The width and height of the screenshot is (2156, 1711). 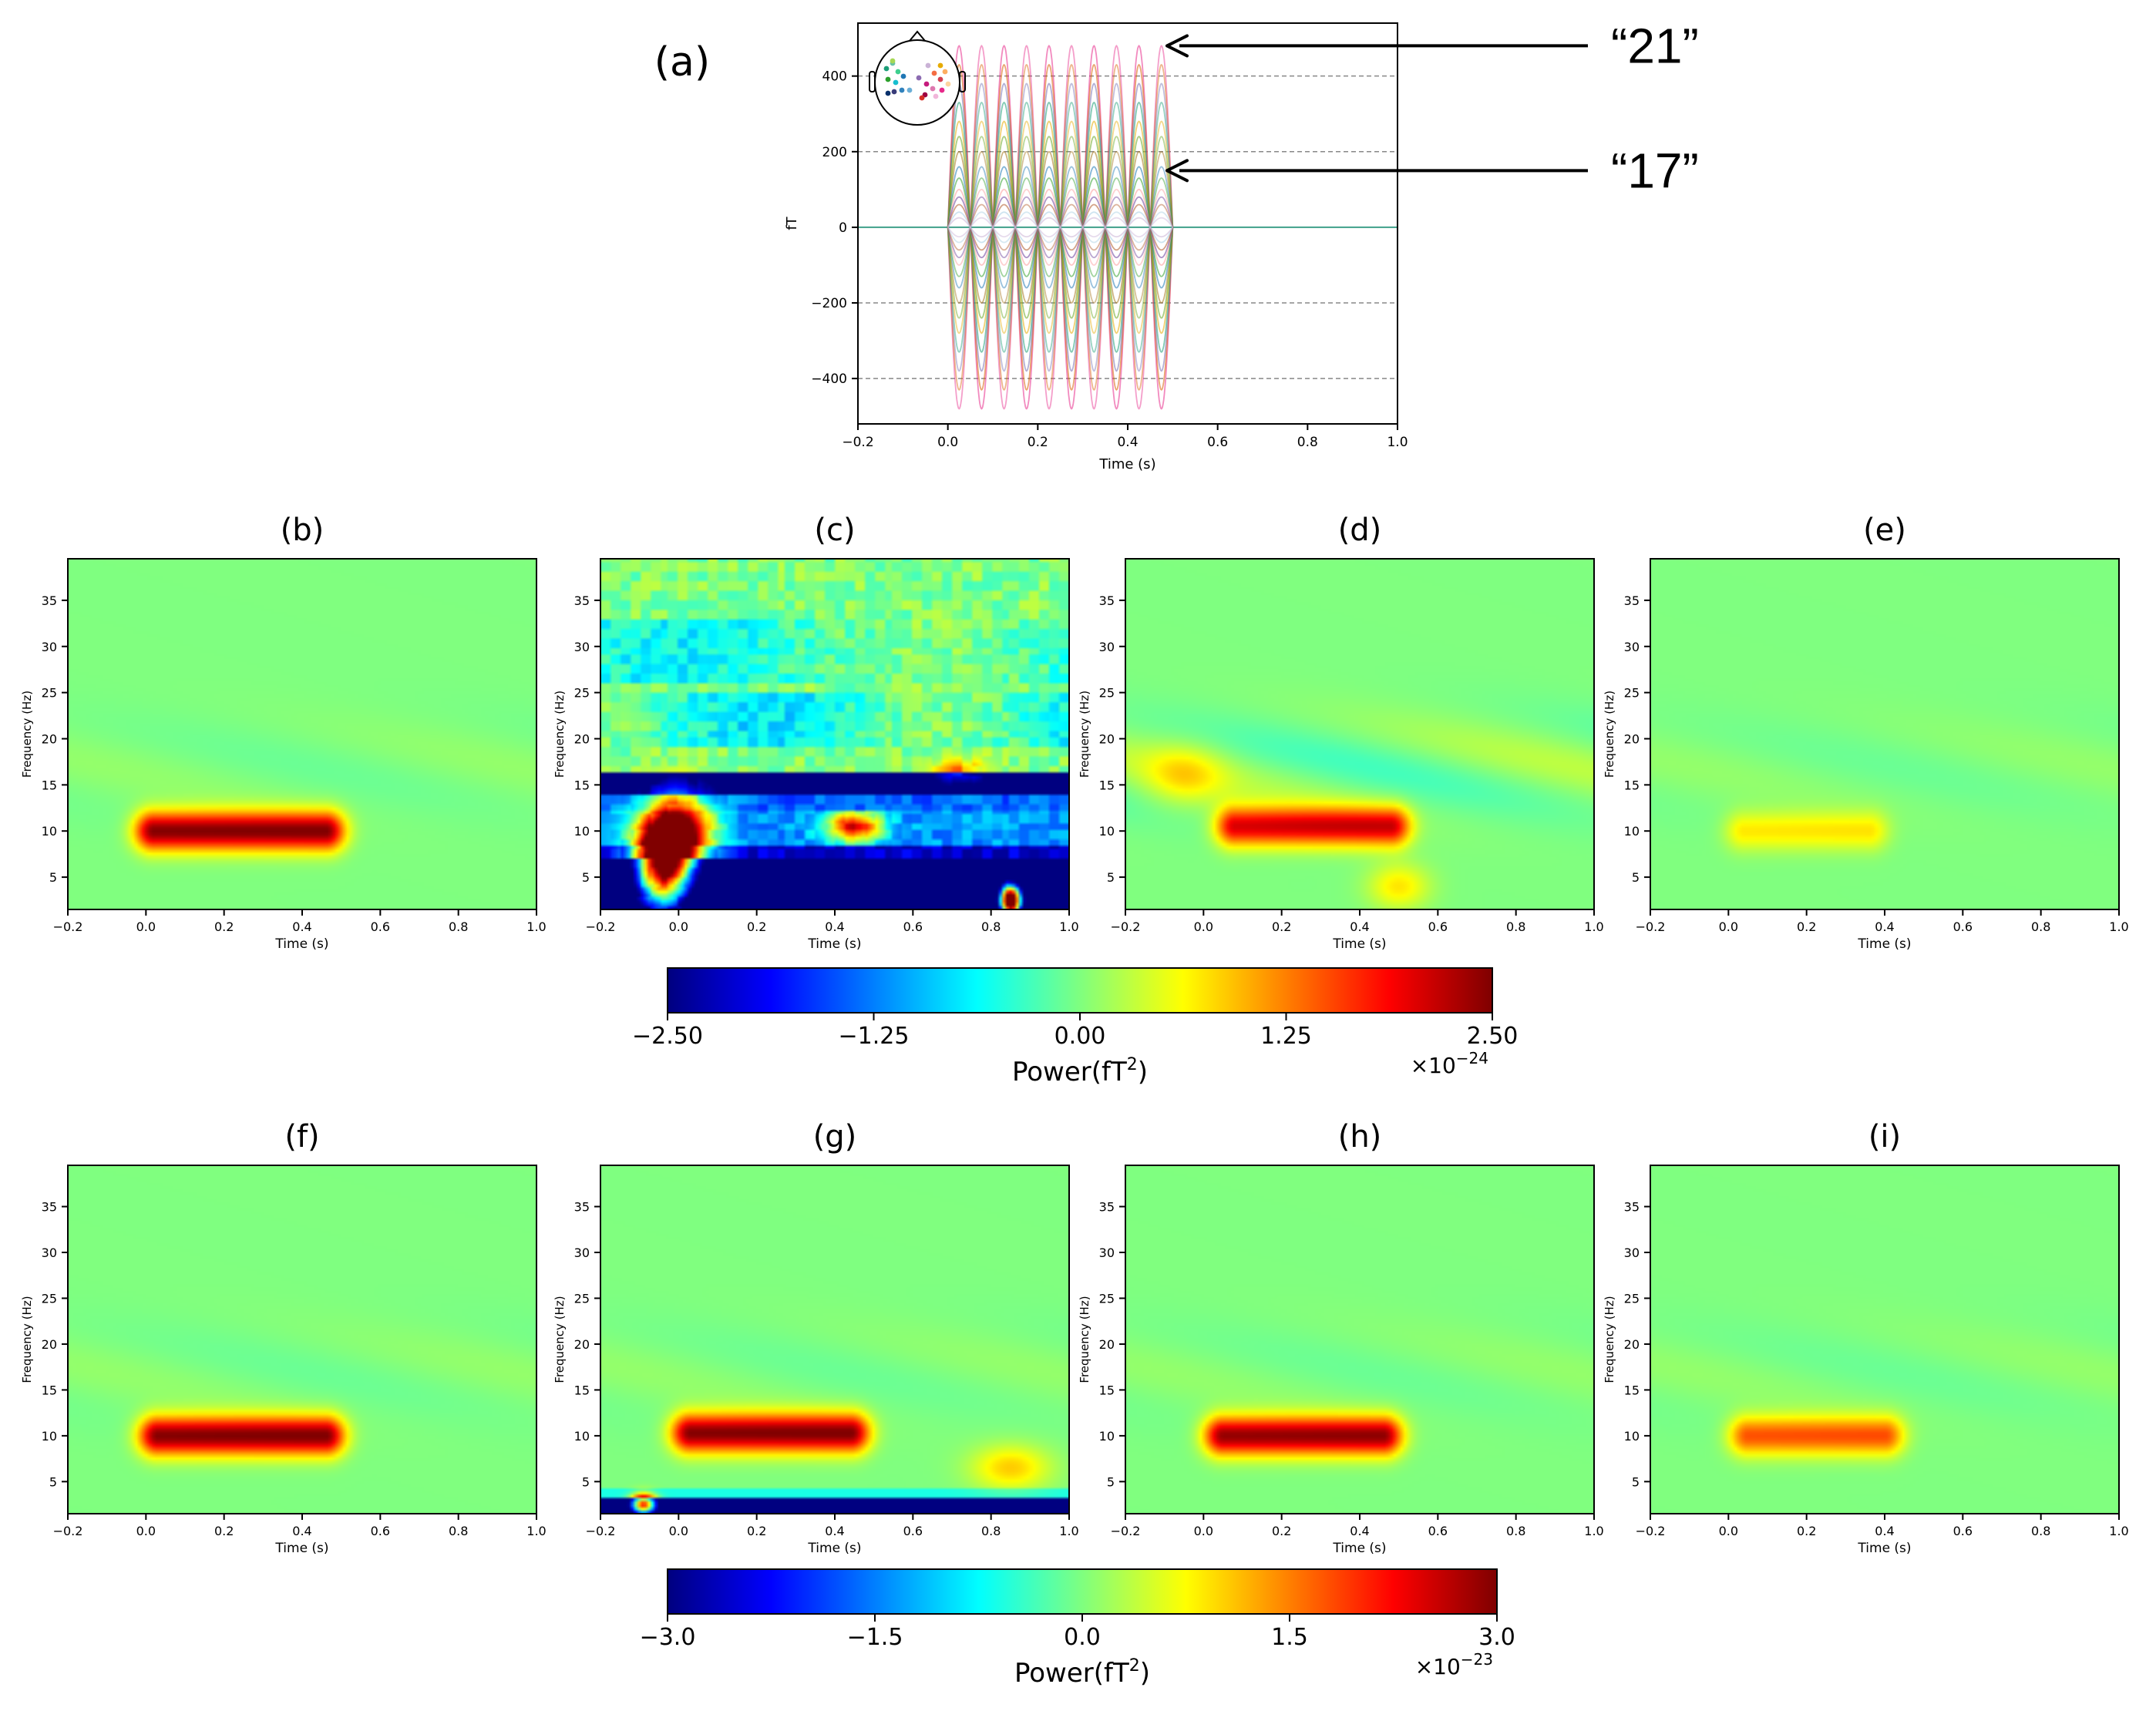 I want to click on xlabel-a: Time (s), so click(x=1126, y=464).